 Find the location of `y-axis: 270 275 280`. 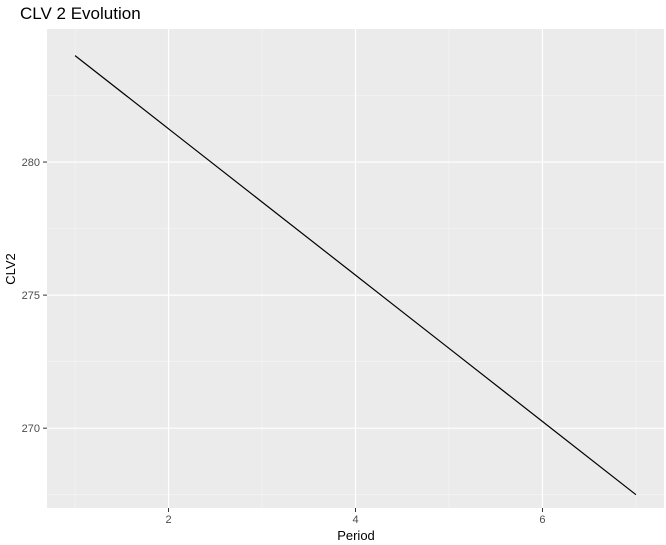

y-axis: 270 275 280 is located at coordinates (34, 296).